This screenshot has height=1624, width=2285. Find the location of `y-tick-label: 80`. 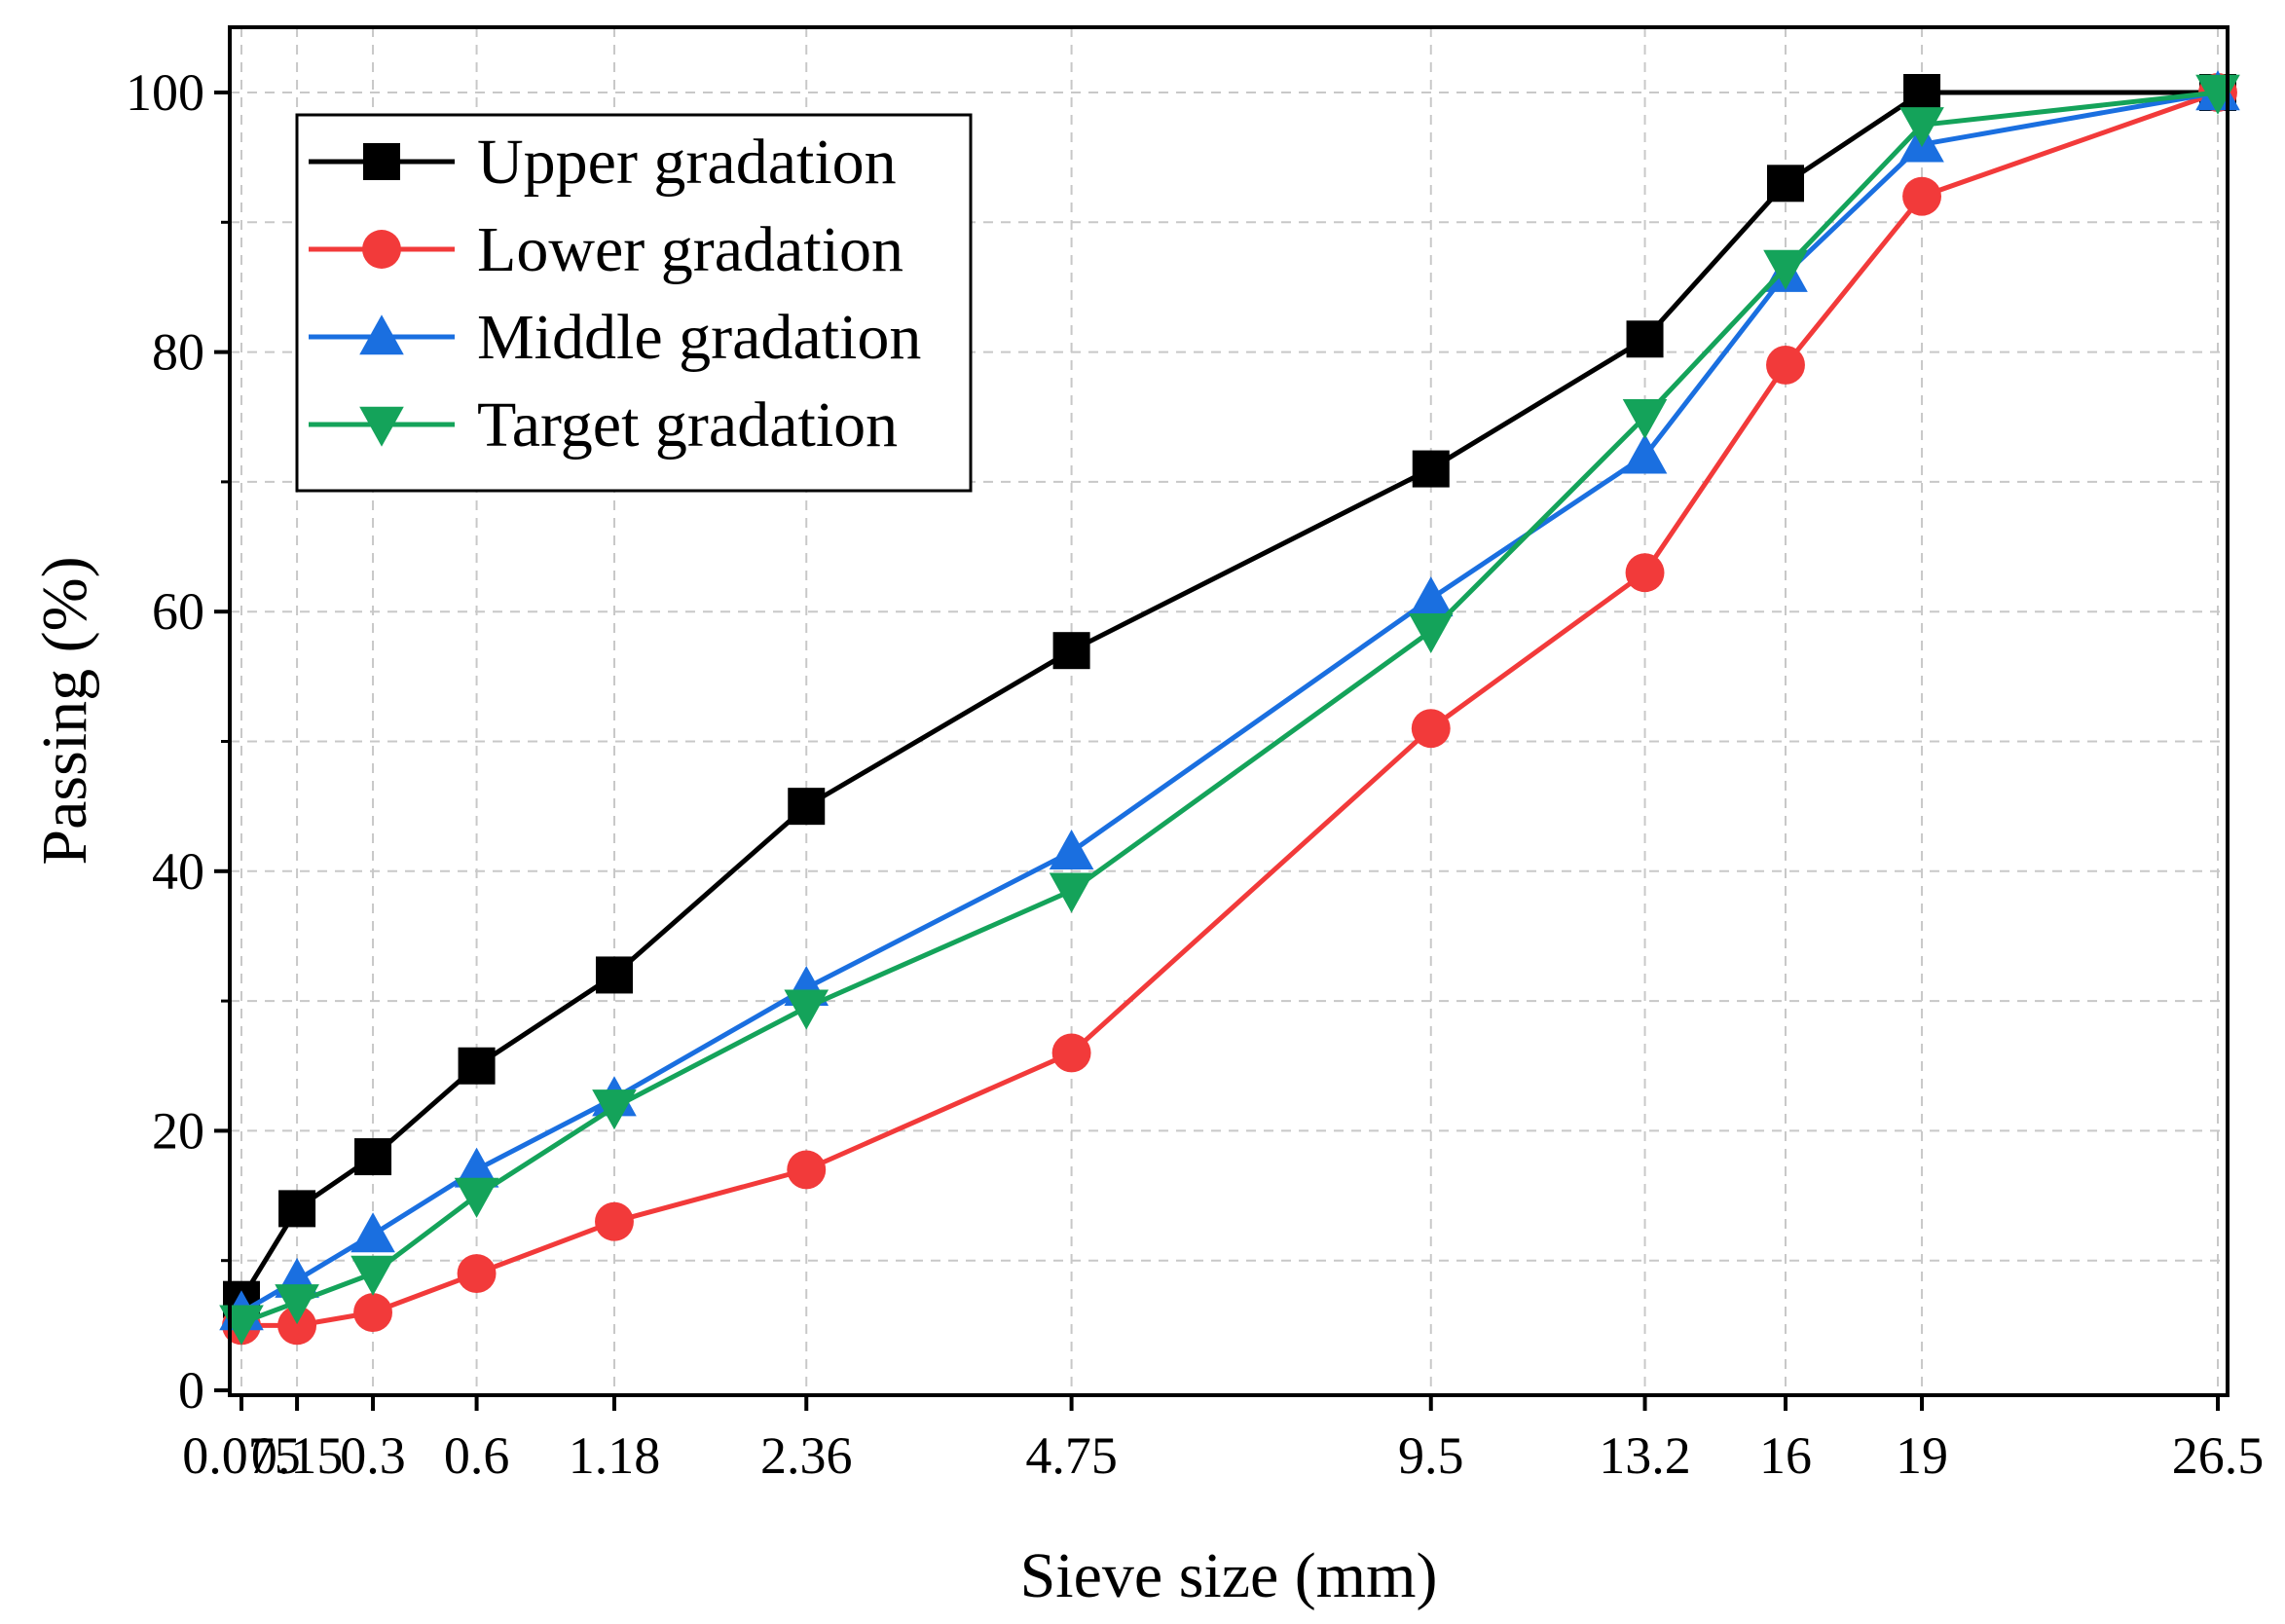

y-tick-label: 80 is located at coordinates (178, 352).